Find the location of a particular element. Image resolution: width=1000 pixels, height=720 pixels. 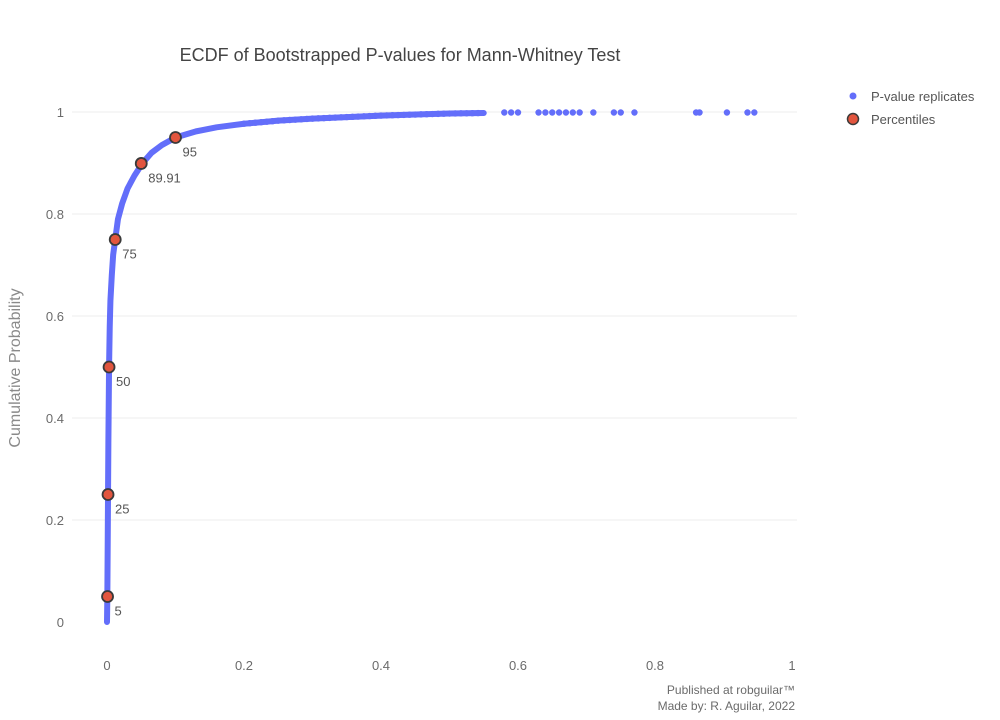

legend-item-percentiles: Percentiles is located at coordinates (891, 119).